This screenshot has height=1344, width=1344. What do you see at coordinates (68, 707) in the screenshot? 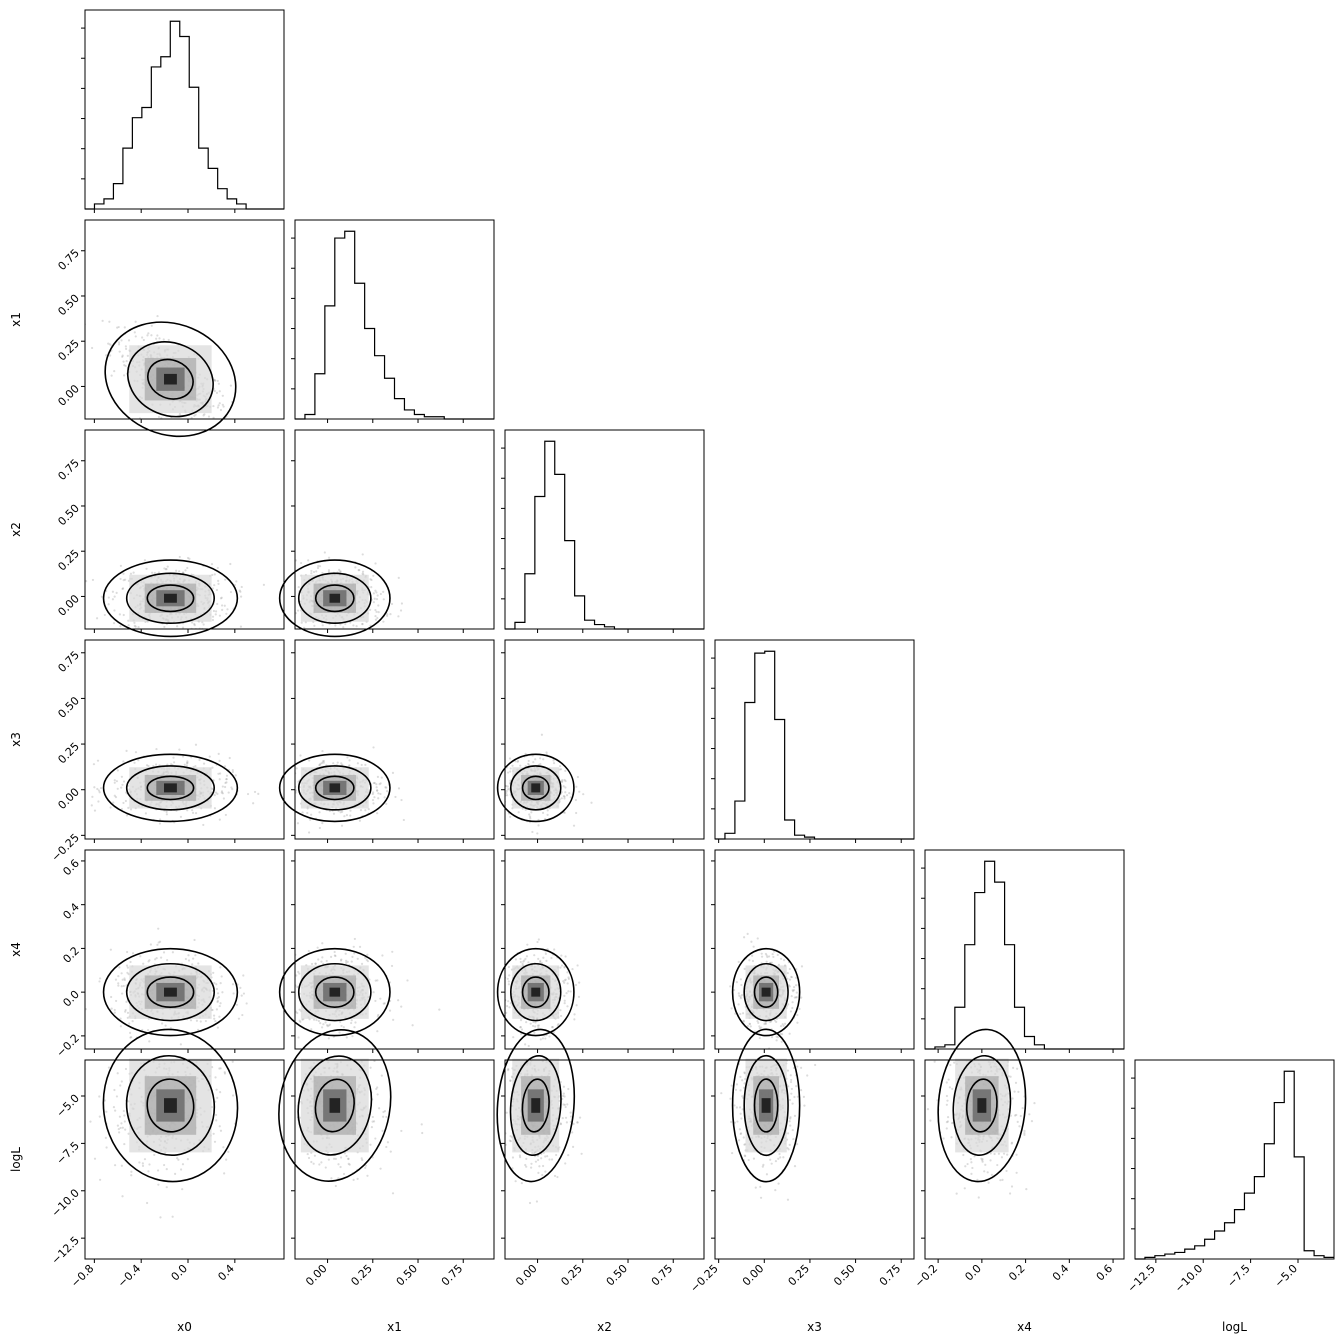
I see `y-tick-label-x3: 0.50` at bounding box center [68, 707].